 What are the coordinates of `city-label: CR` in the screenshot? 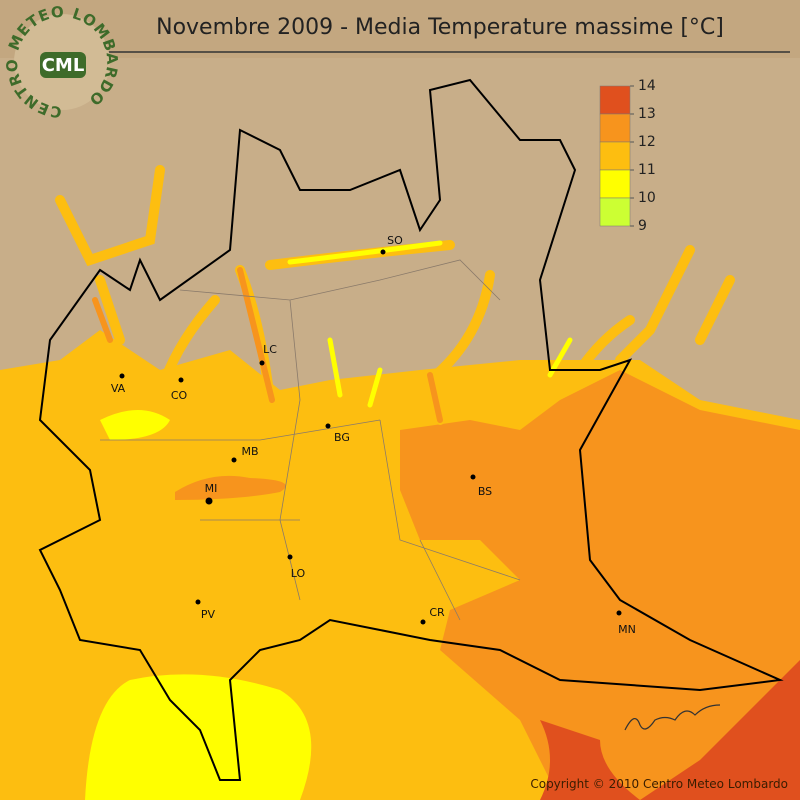 It's located at (437, 612).